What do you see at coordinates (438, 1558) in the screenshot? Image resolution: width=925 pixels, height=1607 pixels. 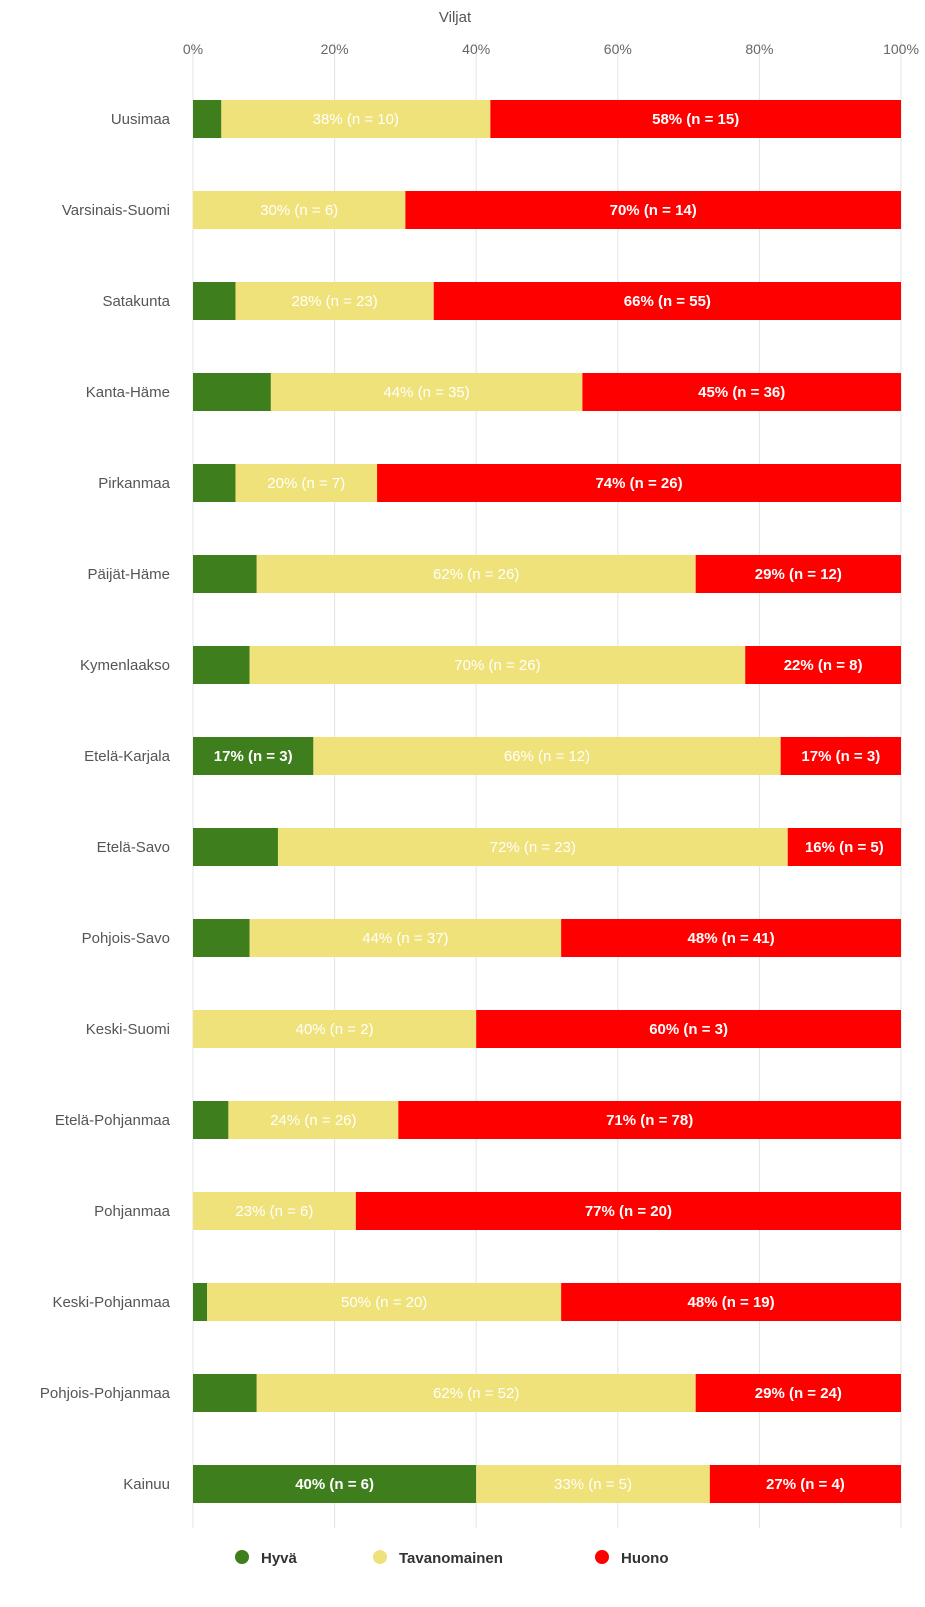 I see `legend-item-tavanomainen: Tavanomainen` at bounding box center [438, 1558].